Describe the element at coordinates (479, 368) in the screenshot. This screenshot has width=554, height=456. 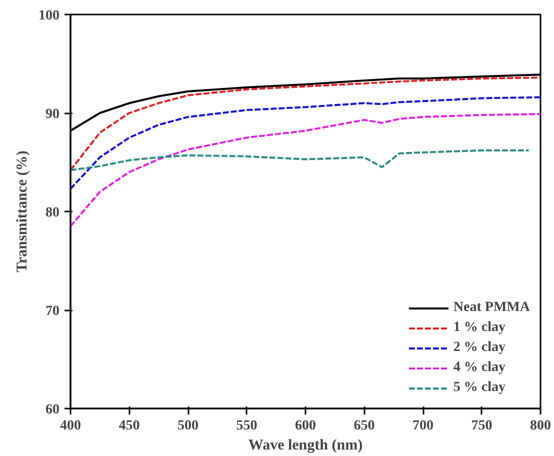
I see `legend-label: 4 % clay` at that location.